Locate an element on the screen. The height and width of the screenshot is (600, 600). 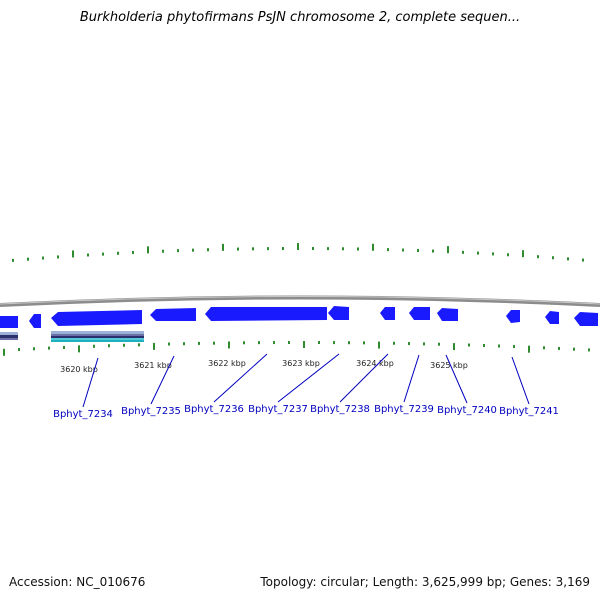
genome-backbone is located at coordinates (300, 301).